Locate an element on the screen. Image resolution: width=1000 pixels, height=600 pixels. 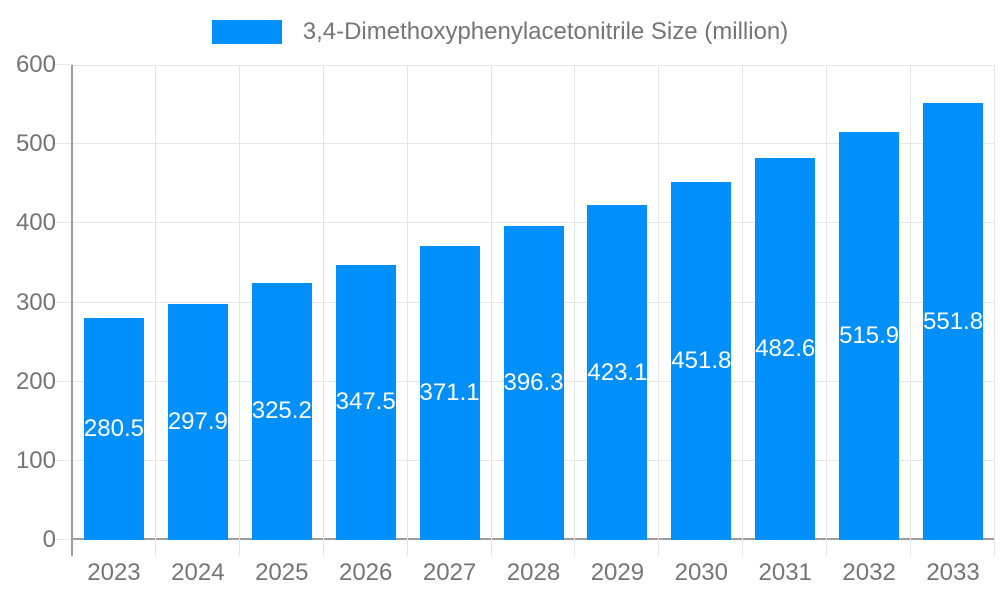
bar-2030: 451.8 is located at coordinates (701, 361).